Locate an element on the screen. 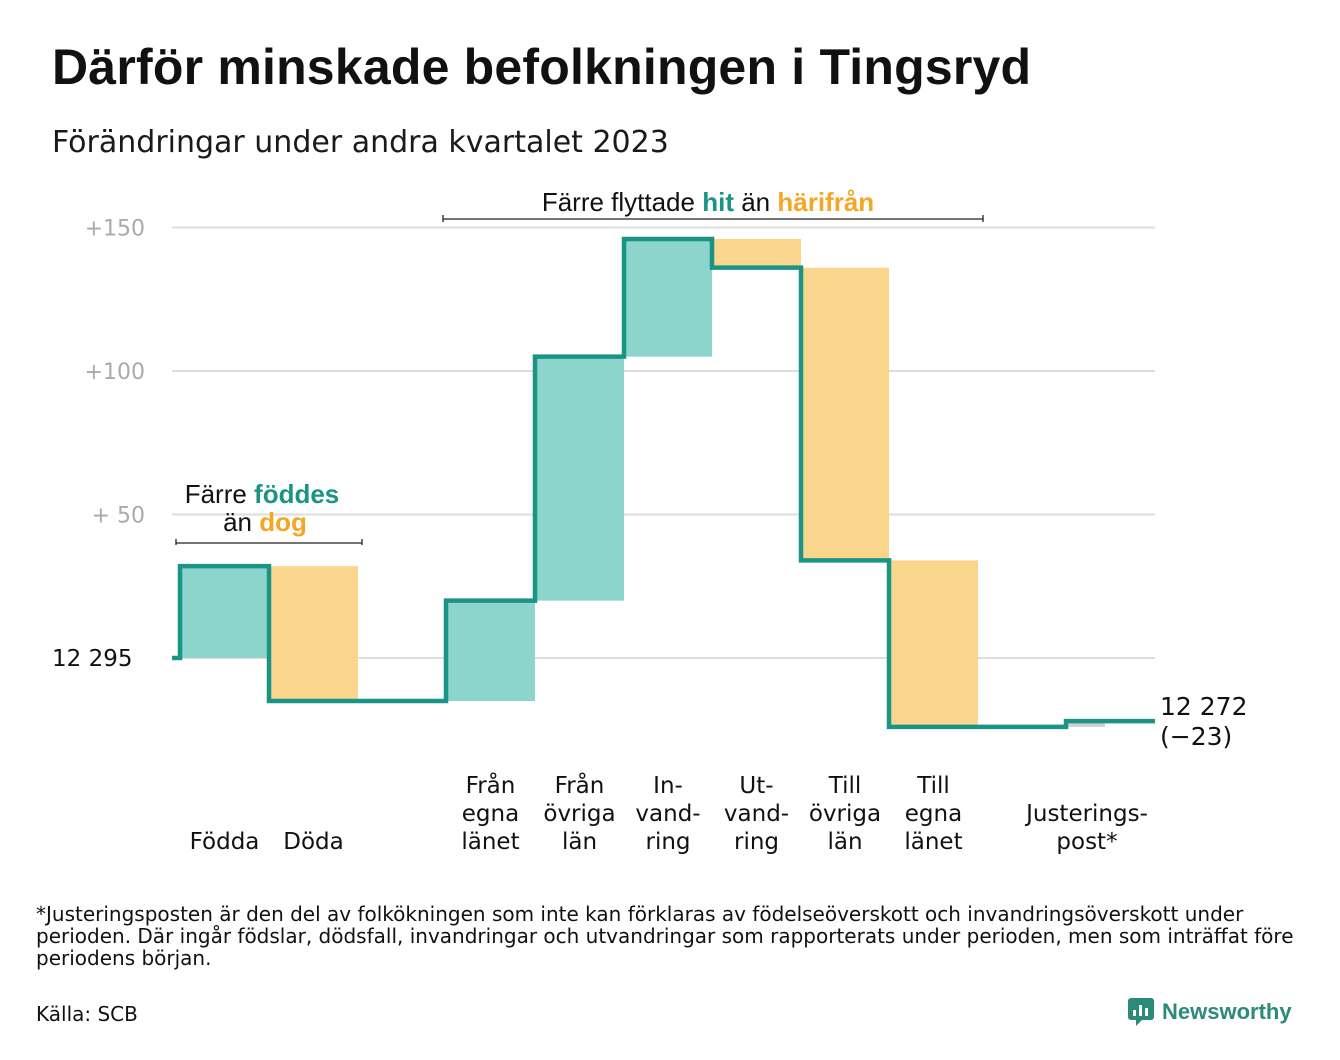 The image size is (1340, 1060). y-tick-label: + 50 is located at coordinates (118, 516).